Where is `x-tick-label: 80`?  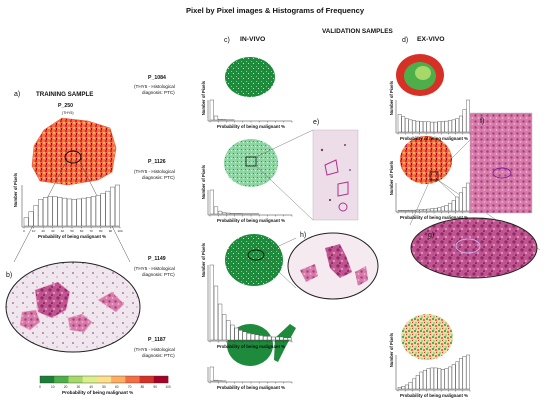
x-tick-label: 80 is located at coordinates (101, 231).